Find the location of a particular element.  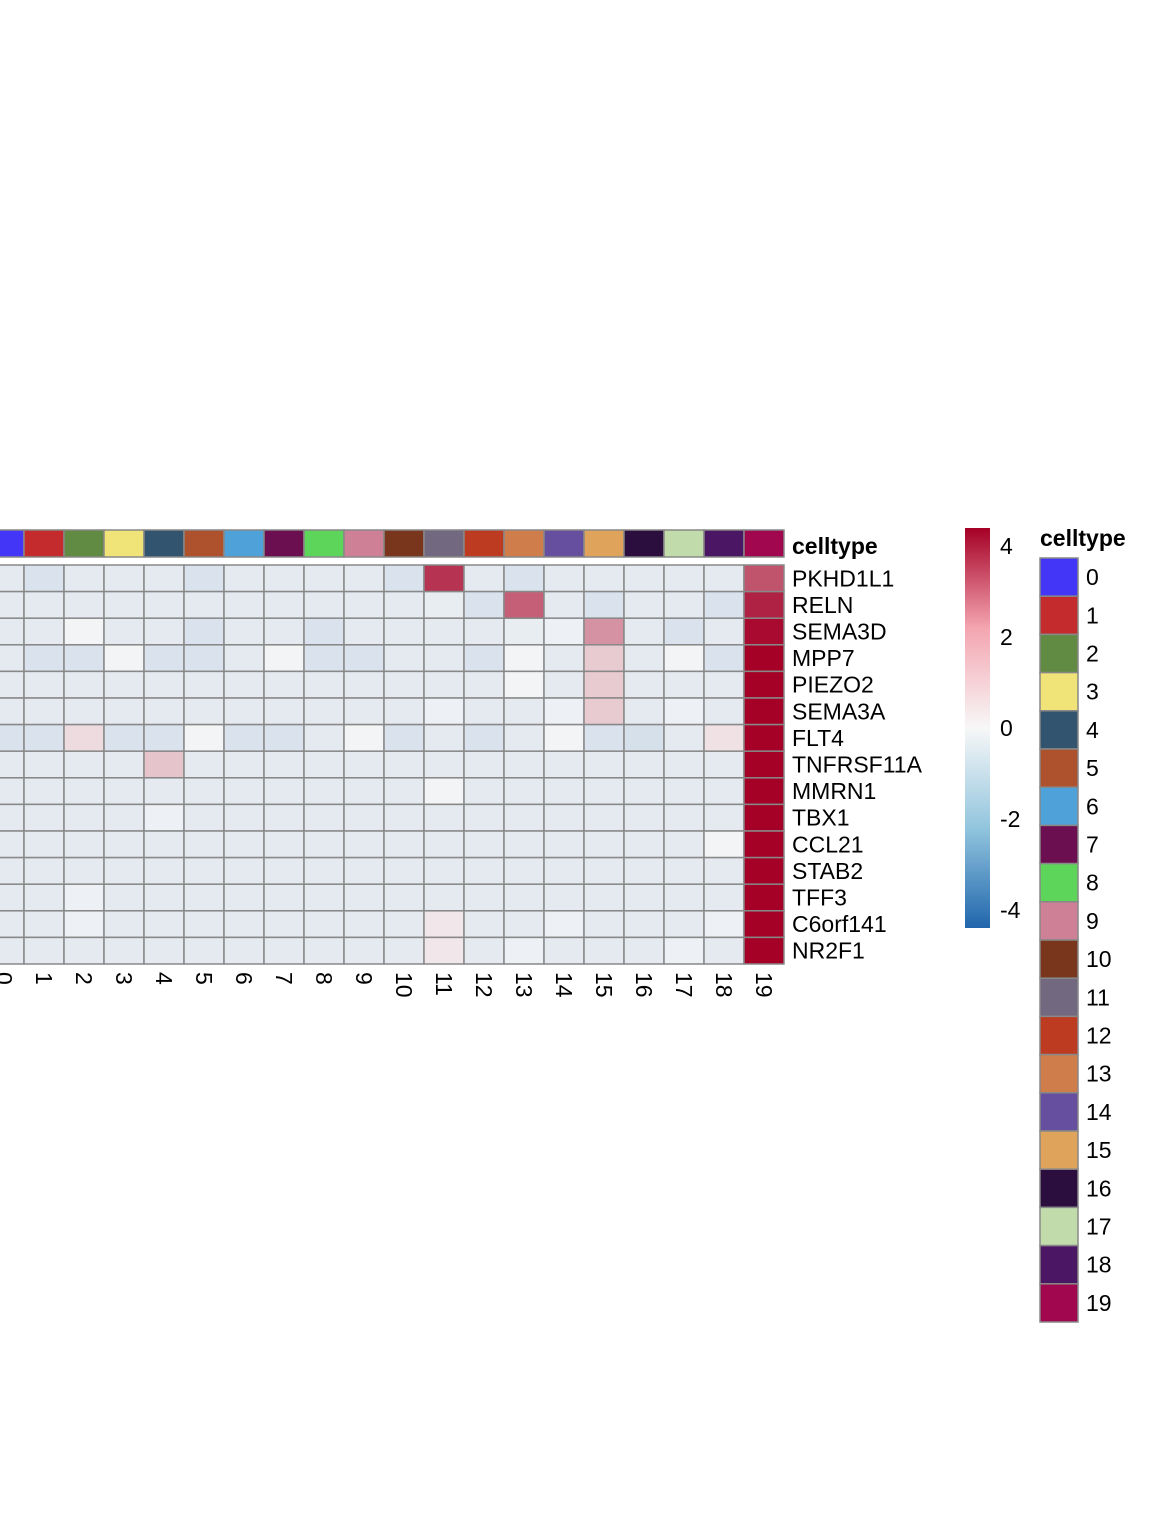

legend-label: 6 is located at coordinates (1092, 806).